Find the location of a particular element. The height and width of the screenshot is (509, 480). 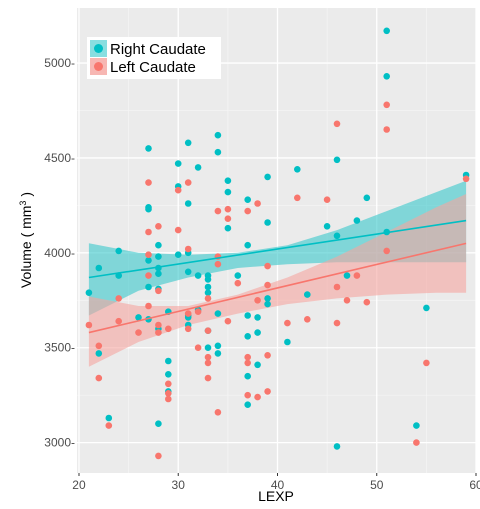

legend-label-right-caudate: Right Caudate is located at coordinates (158, 49).